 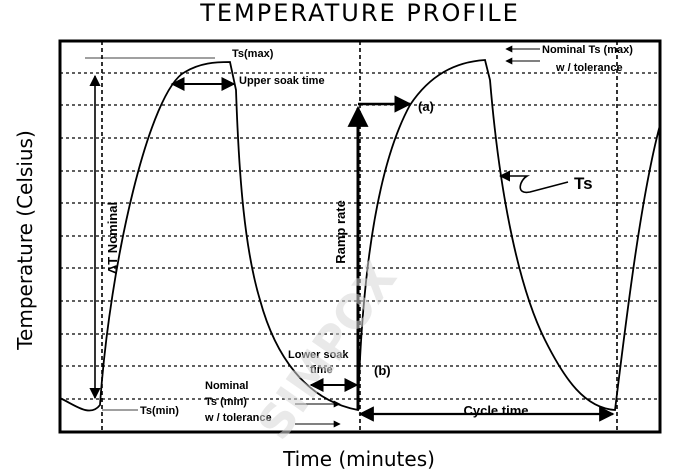 I want to click on nominal-min-label-1: Nominal, so click(x=226, y=386).